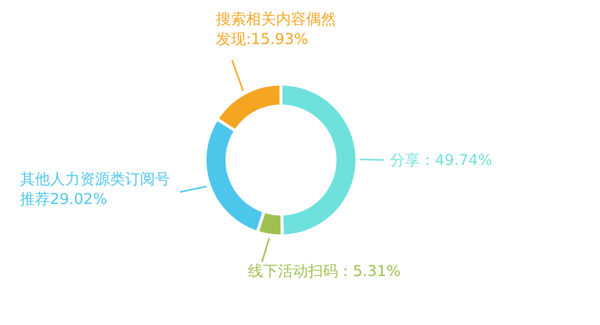  What do you see at coordinates (441, 160) in the screenshot?
I see `slice-label: 分享：49.74%` at bounding box center [441, 160].